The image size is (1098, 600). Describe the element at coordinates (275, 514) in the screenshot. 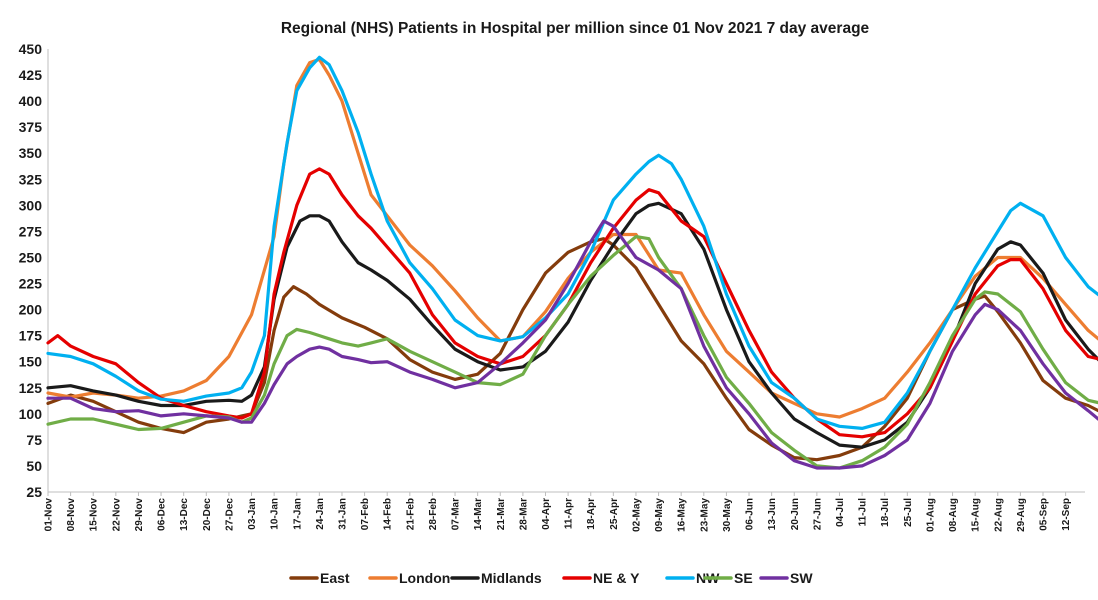

I see `x-tick-label: 10-Jan` at that location.